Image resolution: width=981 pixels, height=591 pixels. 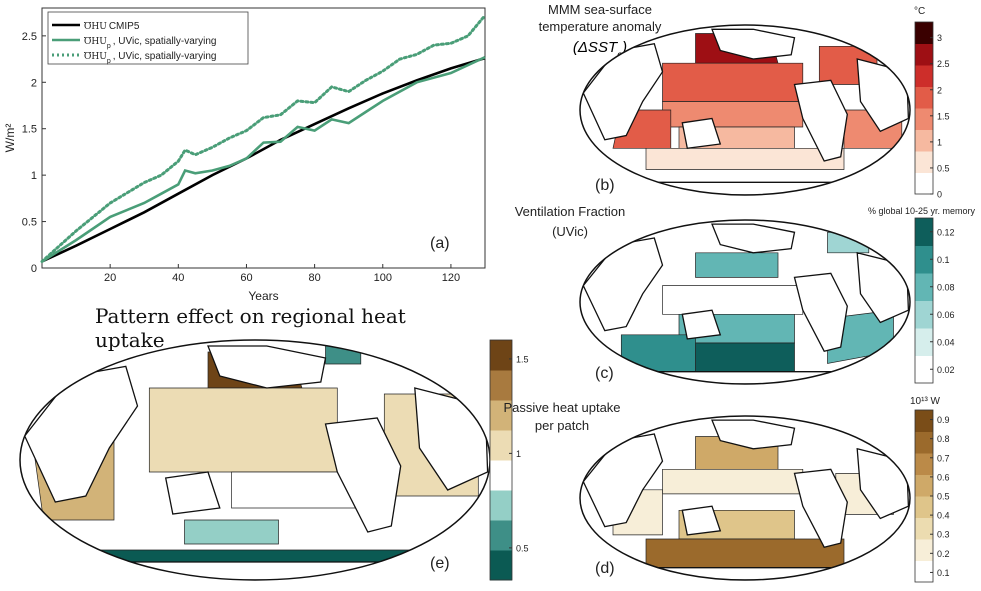 What do you see at coordinates (943, 535) in the screenshot?
I see `map-d-cb-tick-label: 0.3` at bounding box center [943, 535].